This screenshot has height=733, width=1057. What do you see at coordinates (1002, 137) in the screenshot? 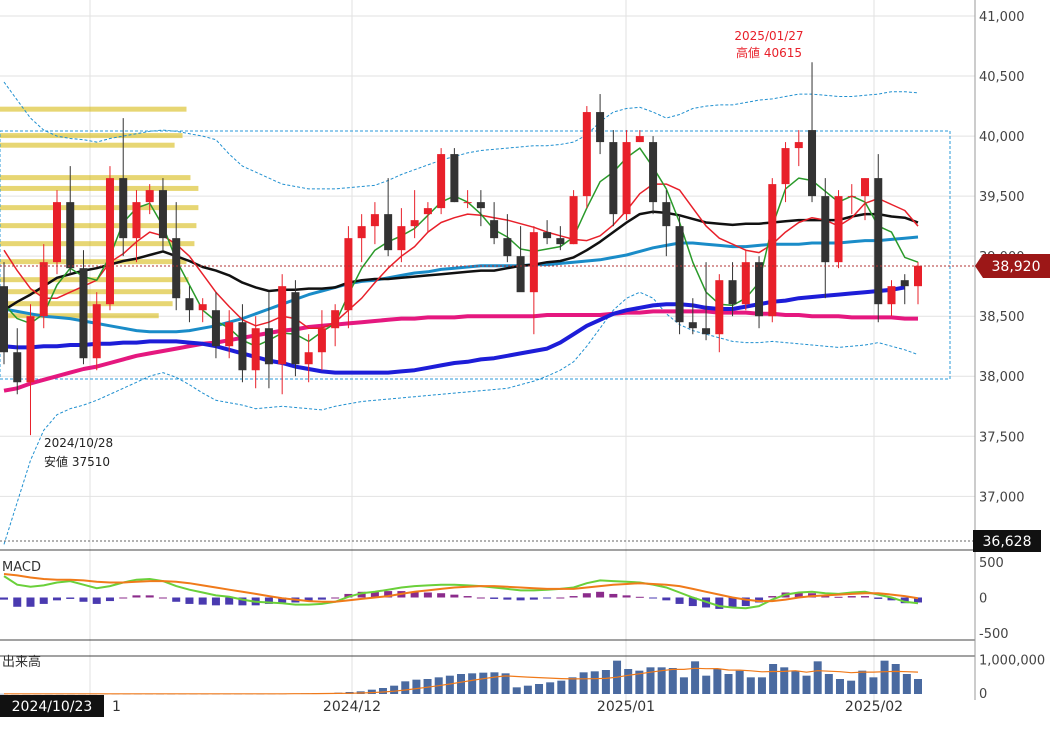
I see `price-tick-label: 40,000` at bounding box center [1002, 137].